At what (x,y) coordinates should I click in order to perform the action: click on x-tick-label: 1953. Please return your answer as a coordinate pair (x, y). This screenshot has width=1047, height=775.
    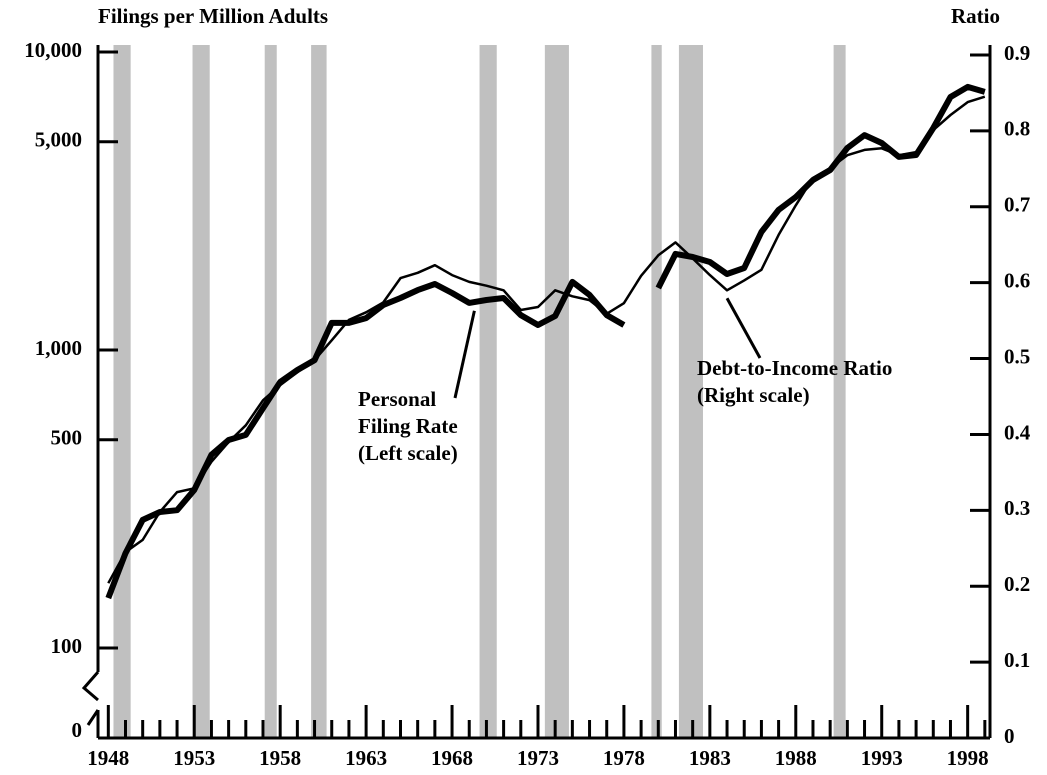
    Looking at the image, I should click on (194, 758).